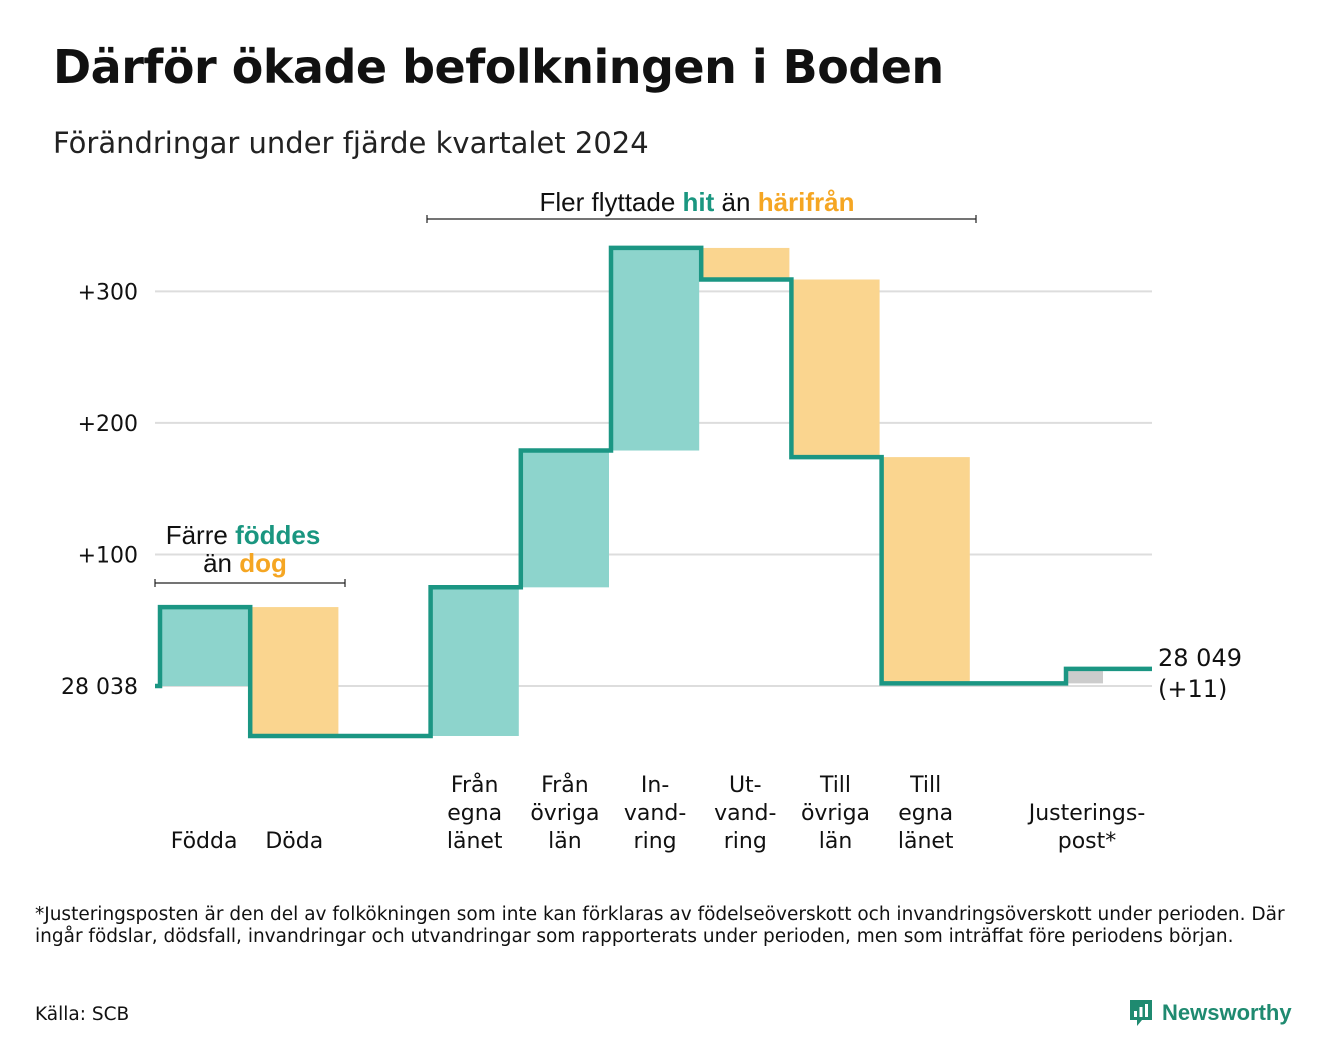 The height and width of the screenshot is (1060, 1340). I want to click on end-value-label: 28 049, so click(1200, 658).